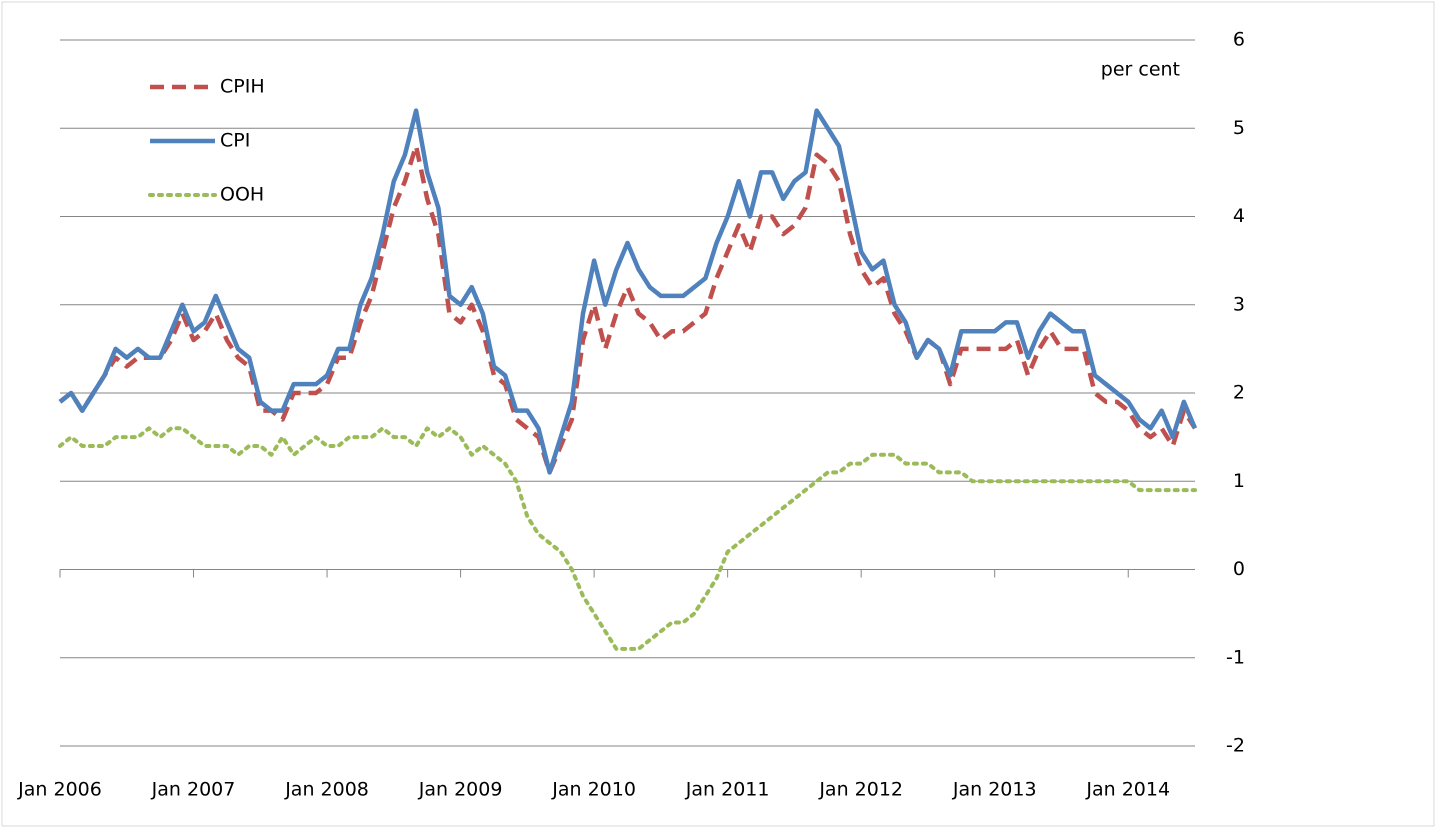  I want to click on x-tick-label: Jan 2006, so click(59, 790).